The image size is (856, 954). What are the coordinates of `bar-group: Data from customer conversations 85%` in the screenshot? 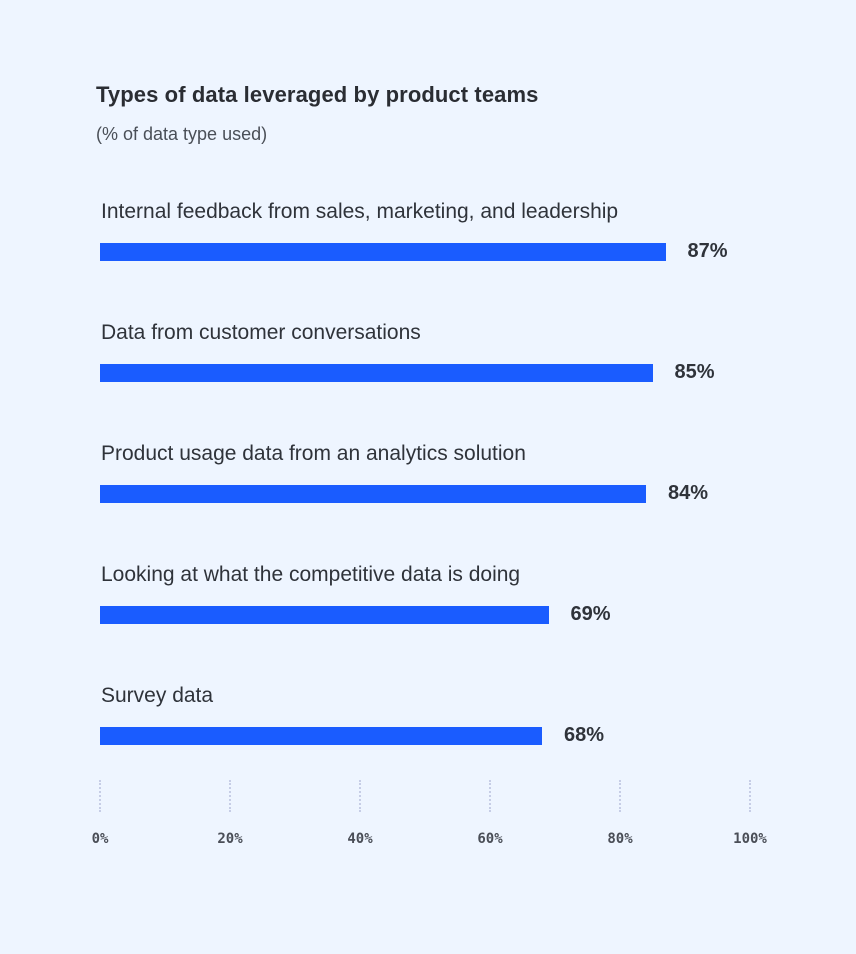 It's located at (450, 366).